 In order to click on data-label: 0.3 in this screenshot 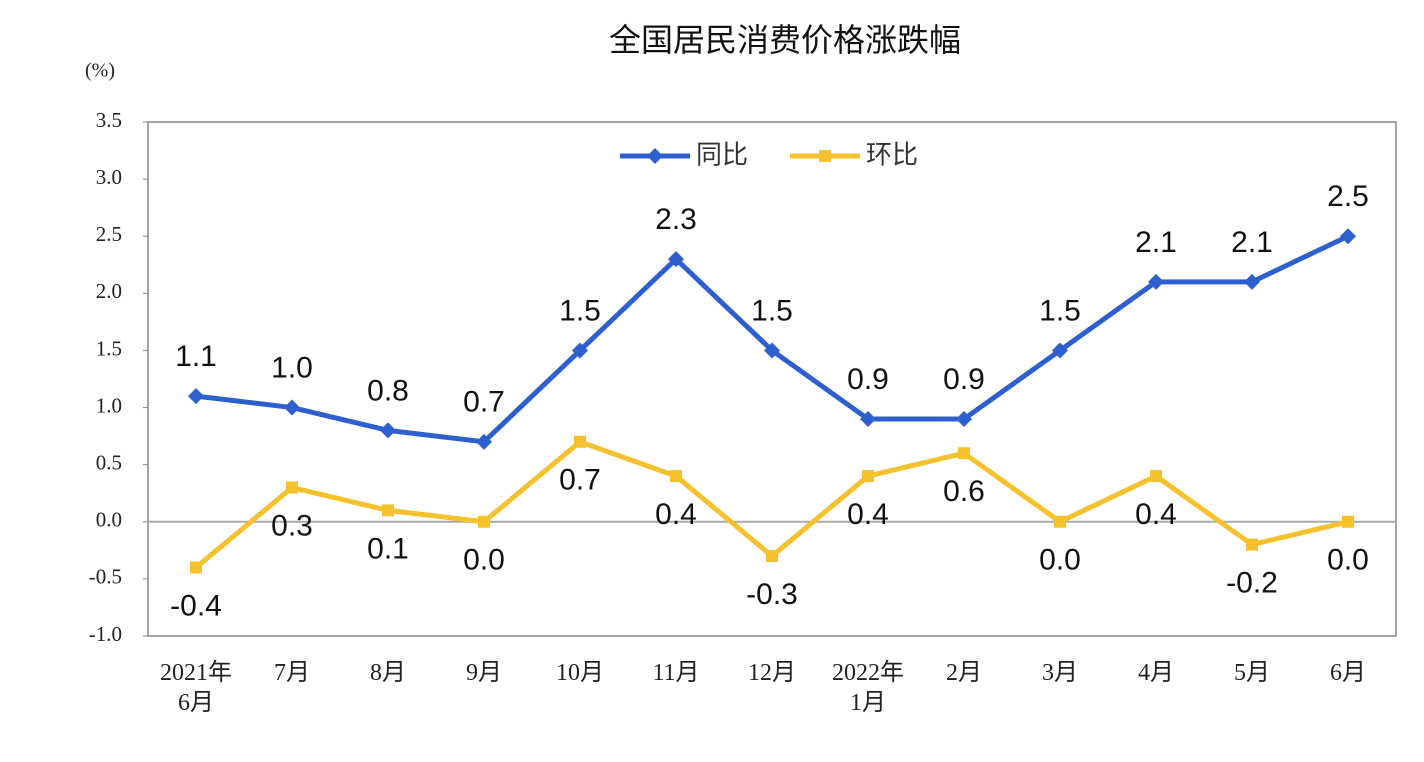, I will do `click(292, 525)`.